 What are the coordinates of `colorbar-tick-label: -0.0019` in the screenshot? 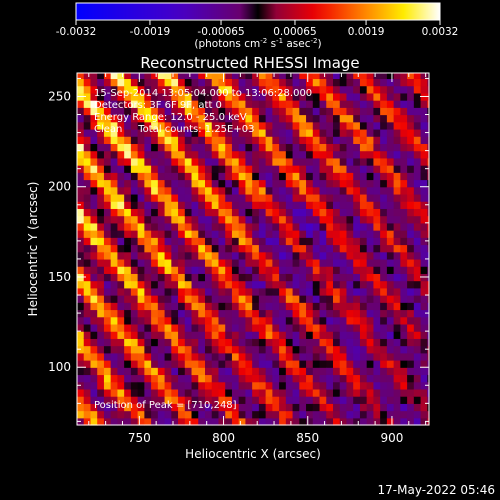 It's located at (150, 32).